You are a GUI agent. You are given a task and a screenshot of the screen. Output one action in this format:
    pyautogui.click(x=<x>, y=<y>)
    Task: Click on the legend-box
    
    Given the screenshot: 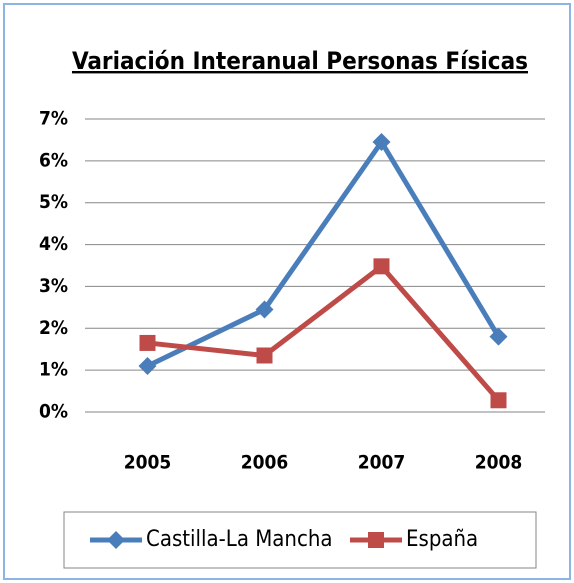 What is the action you would take?
    pyautogui.click(x=300, y=540)
    